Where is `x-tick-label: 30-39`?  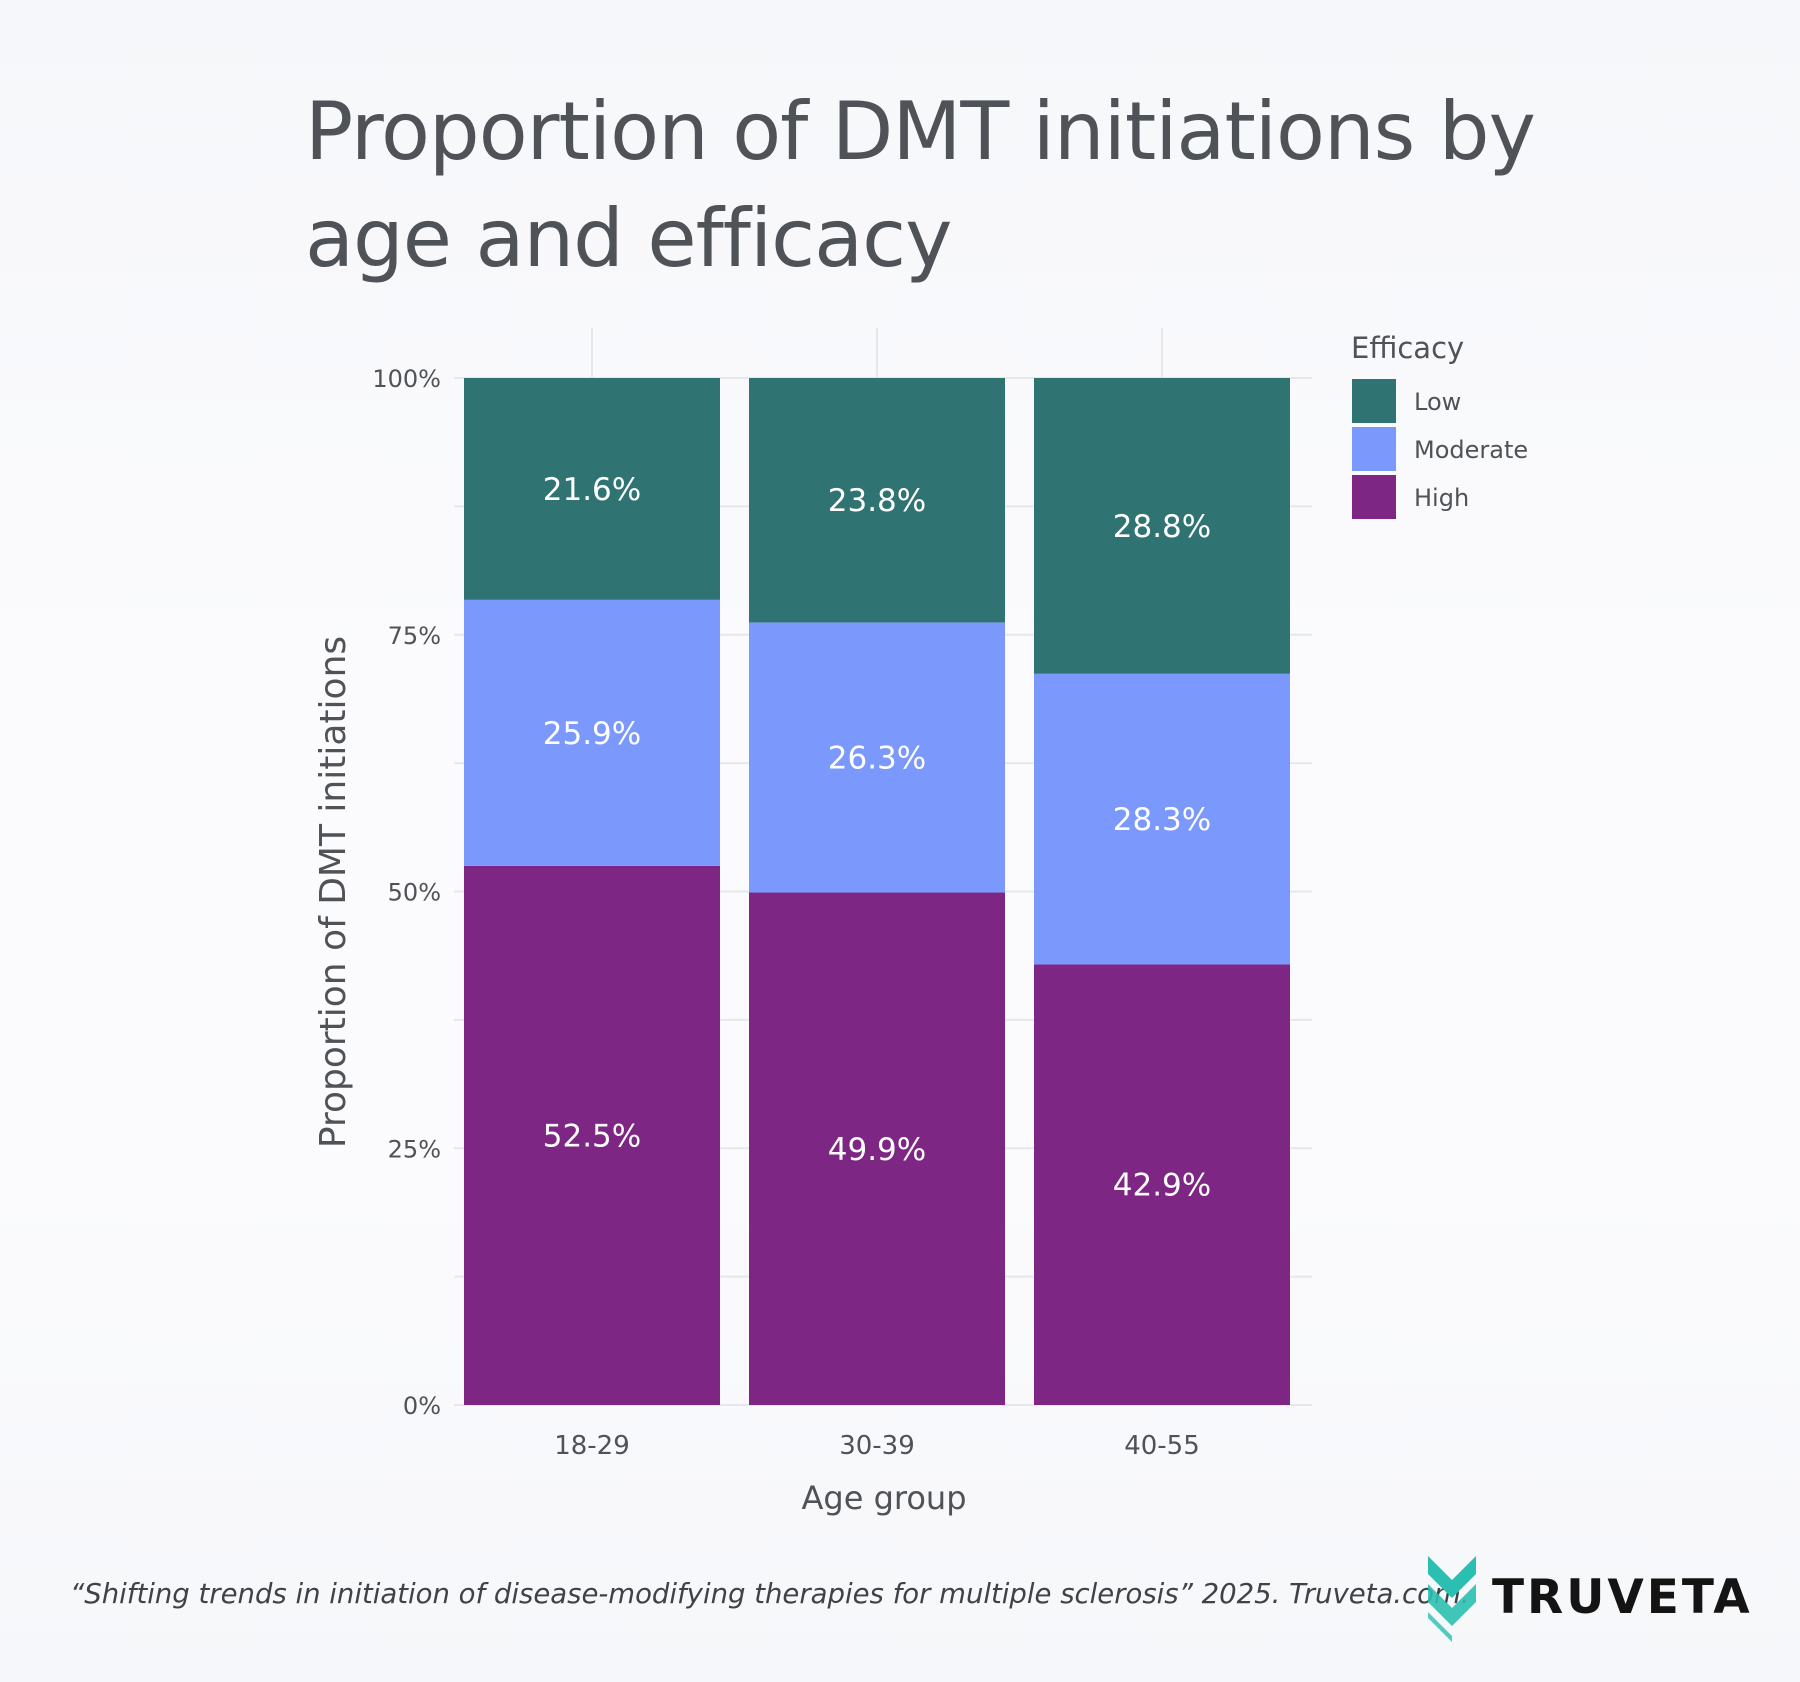 x-tick-label: 30-39 is located at coordinates (877, 1446).